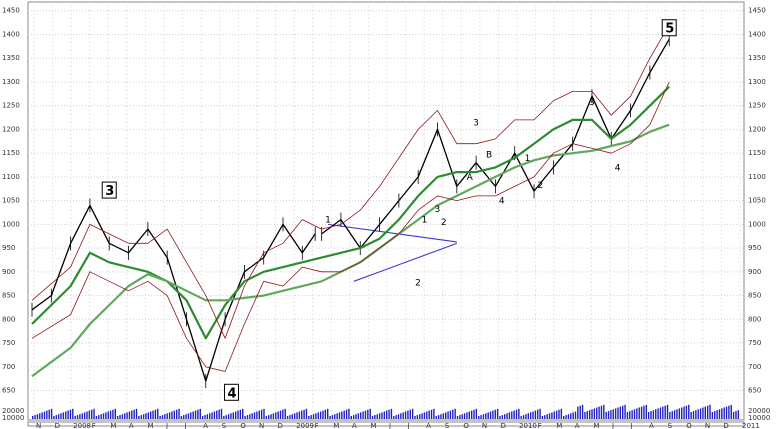 The image size is (780, 429). Describe the element at coordinates (94, 425) in the screenshot. I see `x-tick-label: F` at that location.